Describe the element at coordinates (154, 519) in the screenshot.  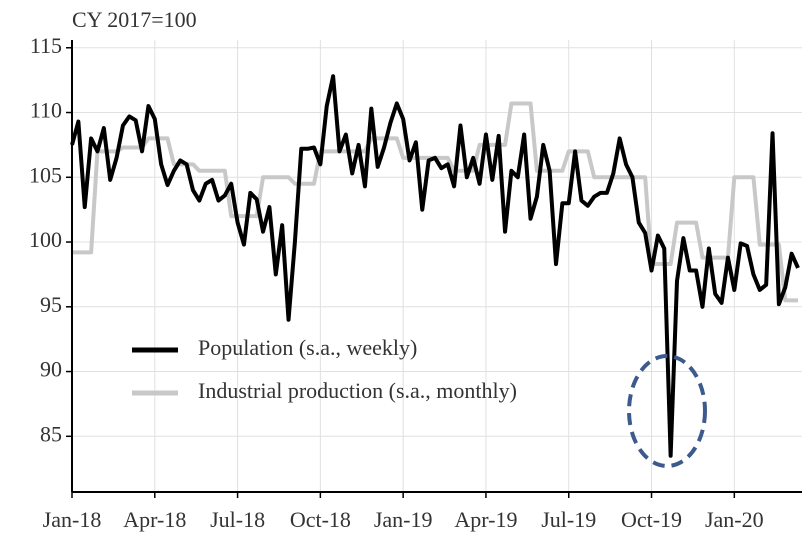
I see `x-tick-label: Apr-18` at that location.